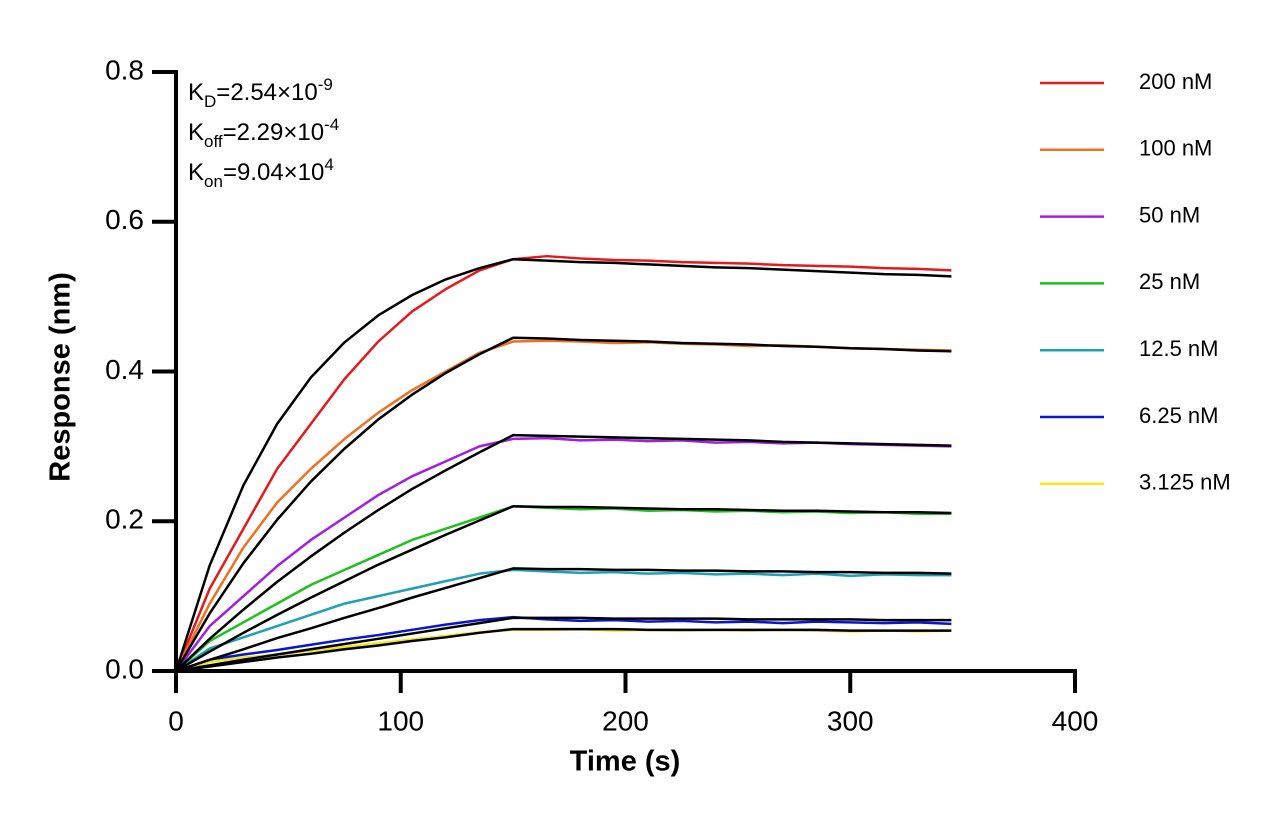  What do you see at coordinates (176, 720) in the screenshot?
I see `x-tick-label: 0` at bounding box center [176, 720].